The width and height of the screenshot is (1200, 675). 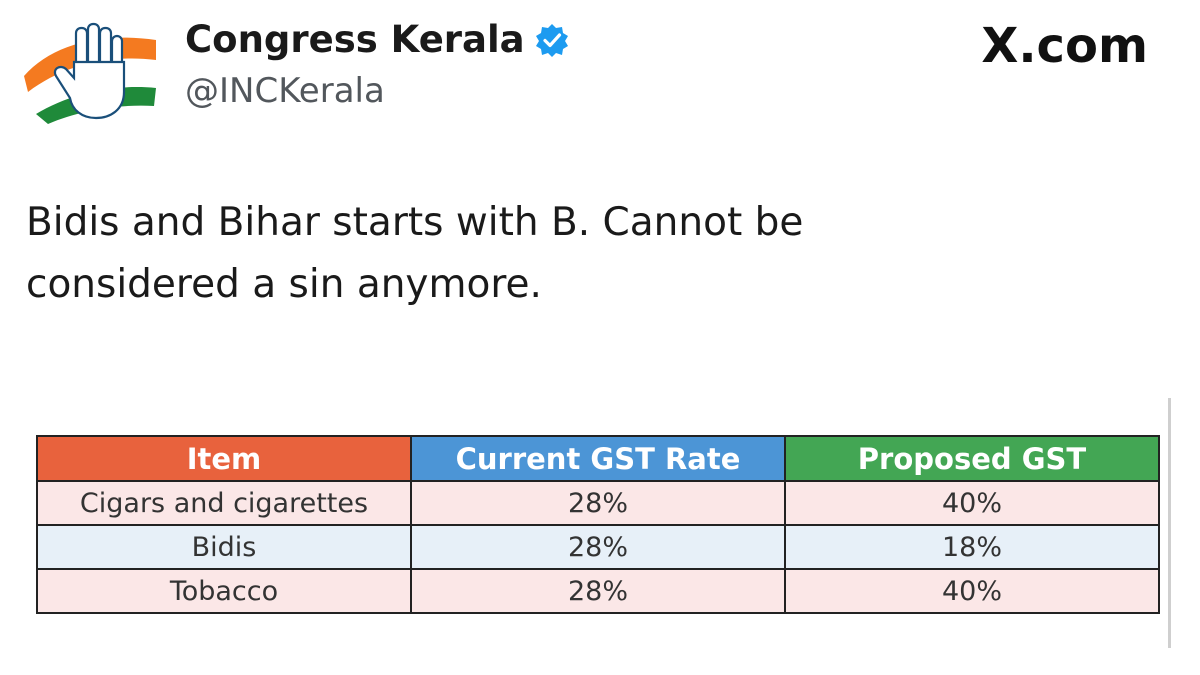 I want to click on cell-item: Bidis, so click(x=224, y=547).